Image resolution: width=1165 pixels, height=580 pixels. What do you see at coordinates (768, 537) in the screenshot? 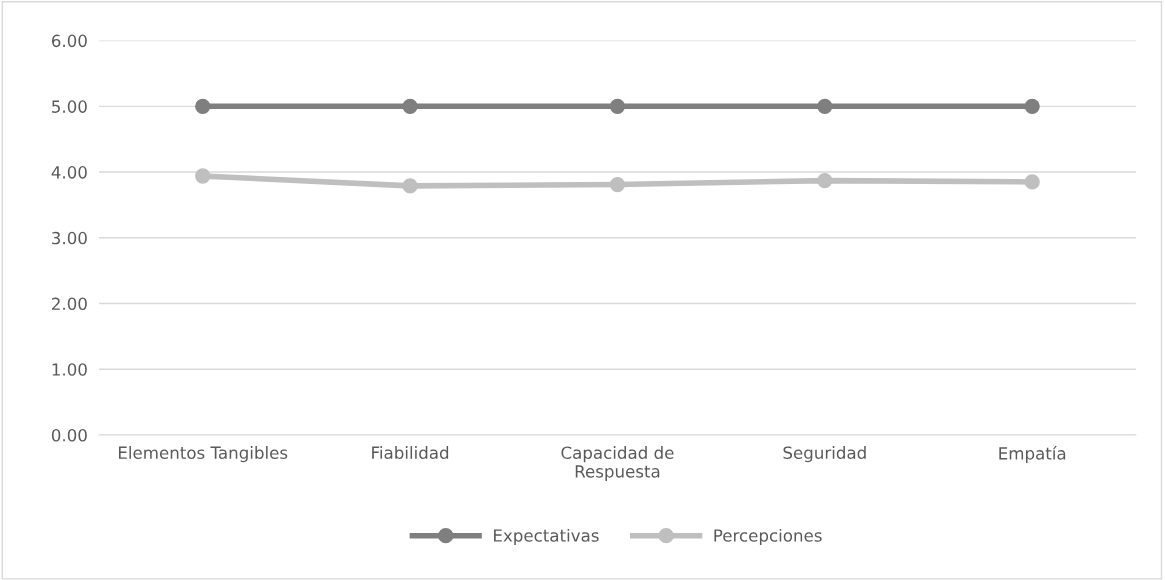
I see `legend-label: Percepciones` at bounding box center [768, 537].